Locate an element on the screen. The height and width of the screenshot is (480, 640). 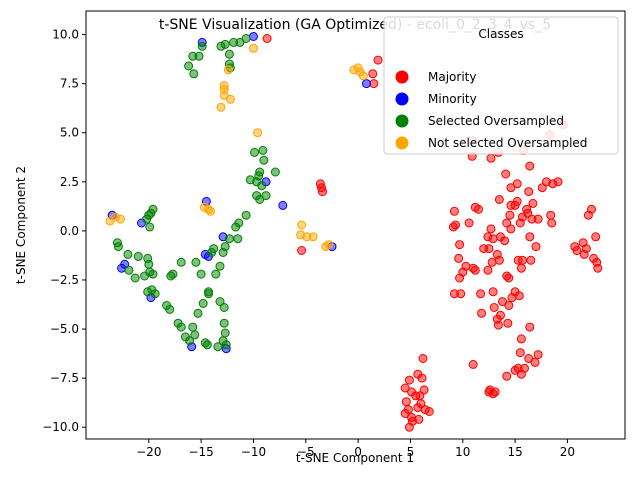
y-tick-label: 10.0 is located at coordinates (65, 35).